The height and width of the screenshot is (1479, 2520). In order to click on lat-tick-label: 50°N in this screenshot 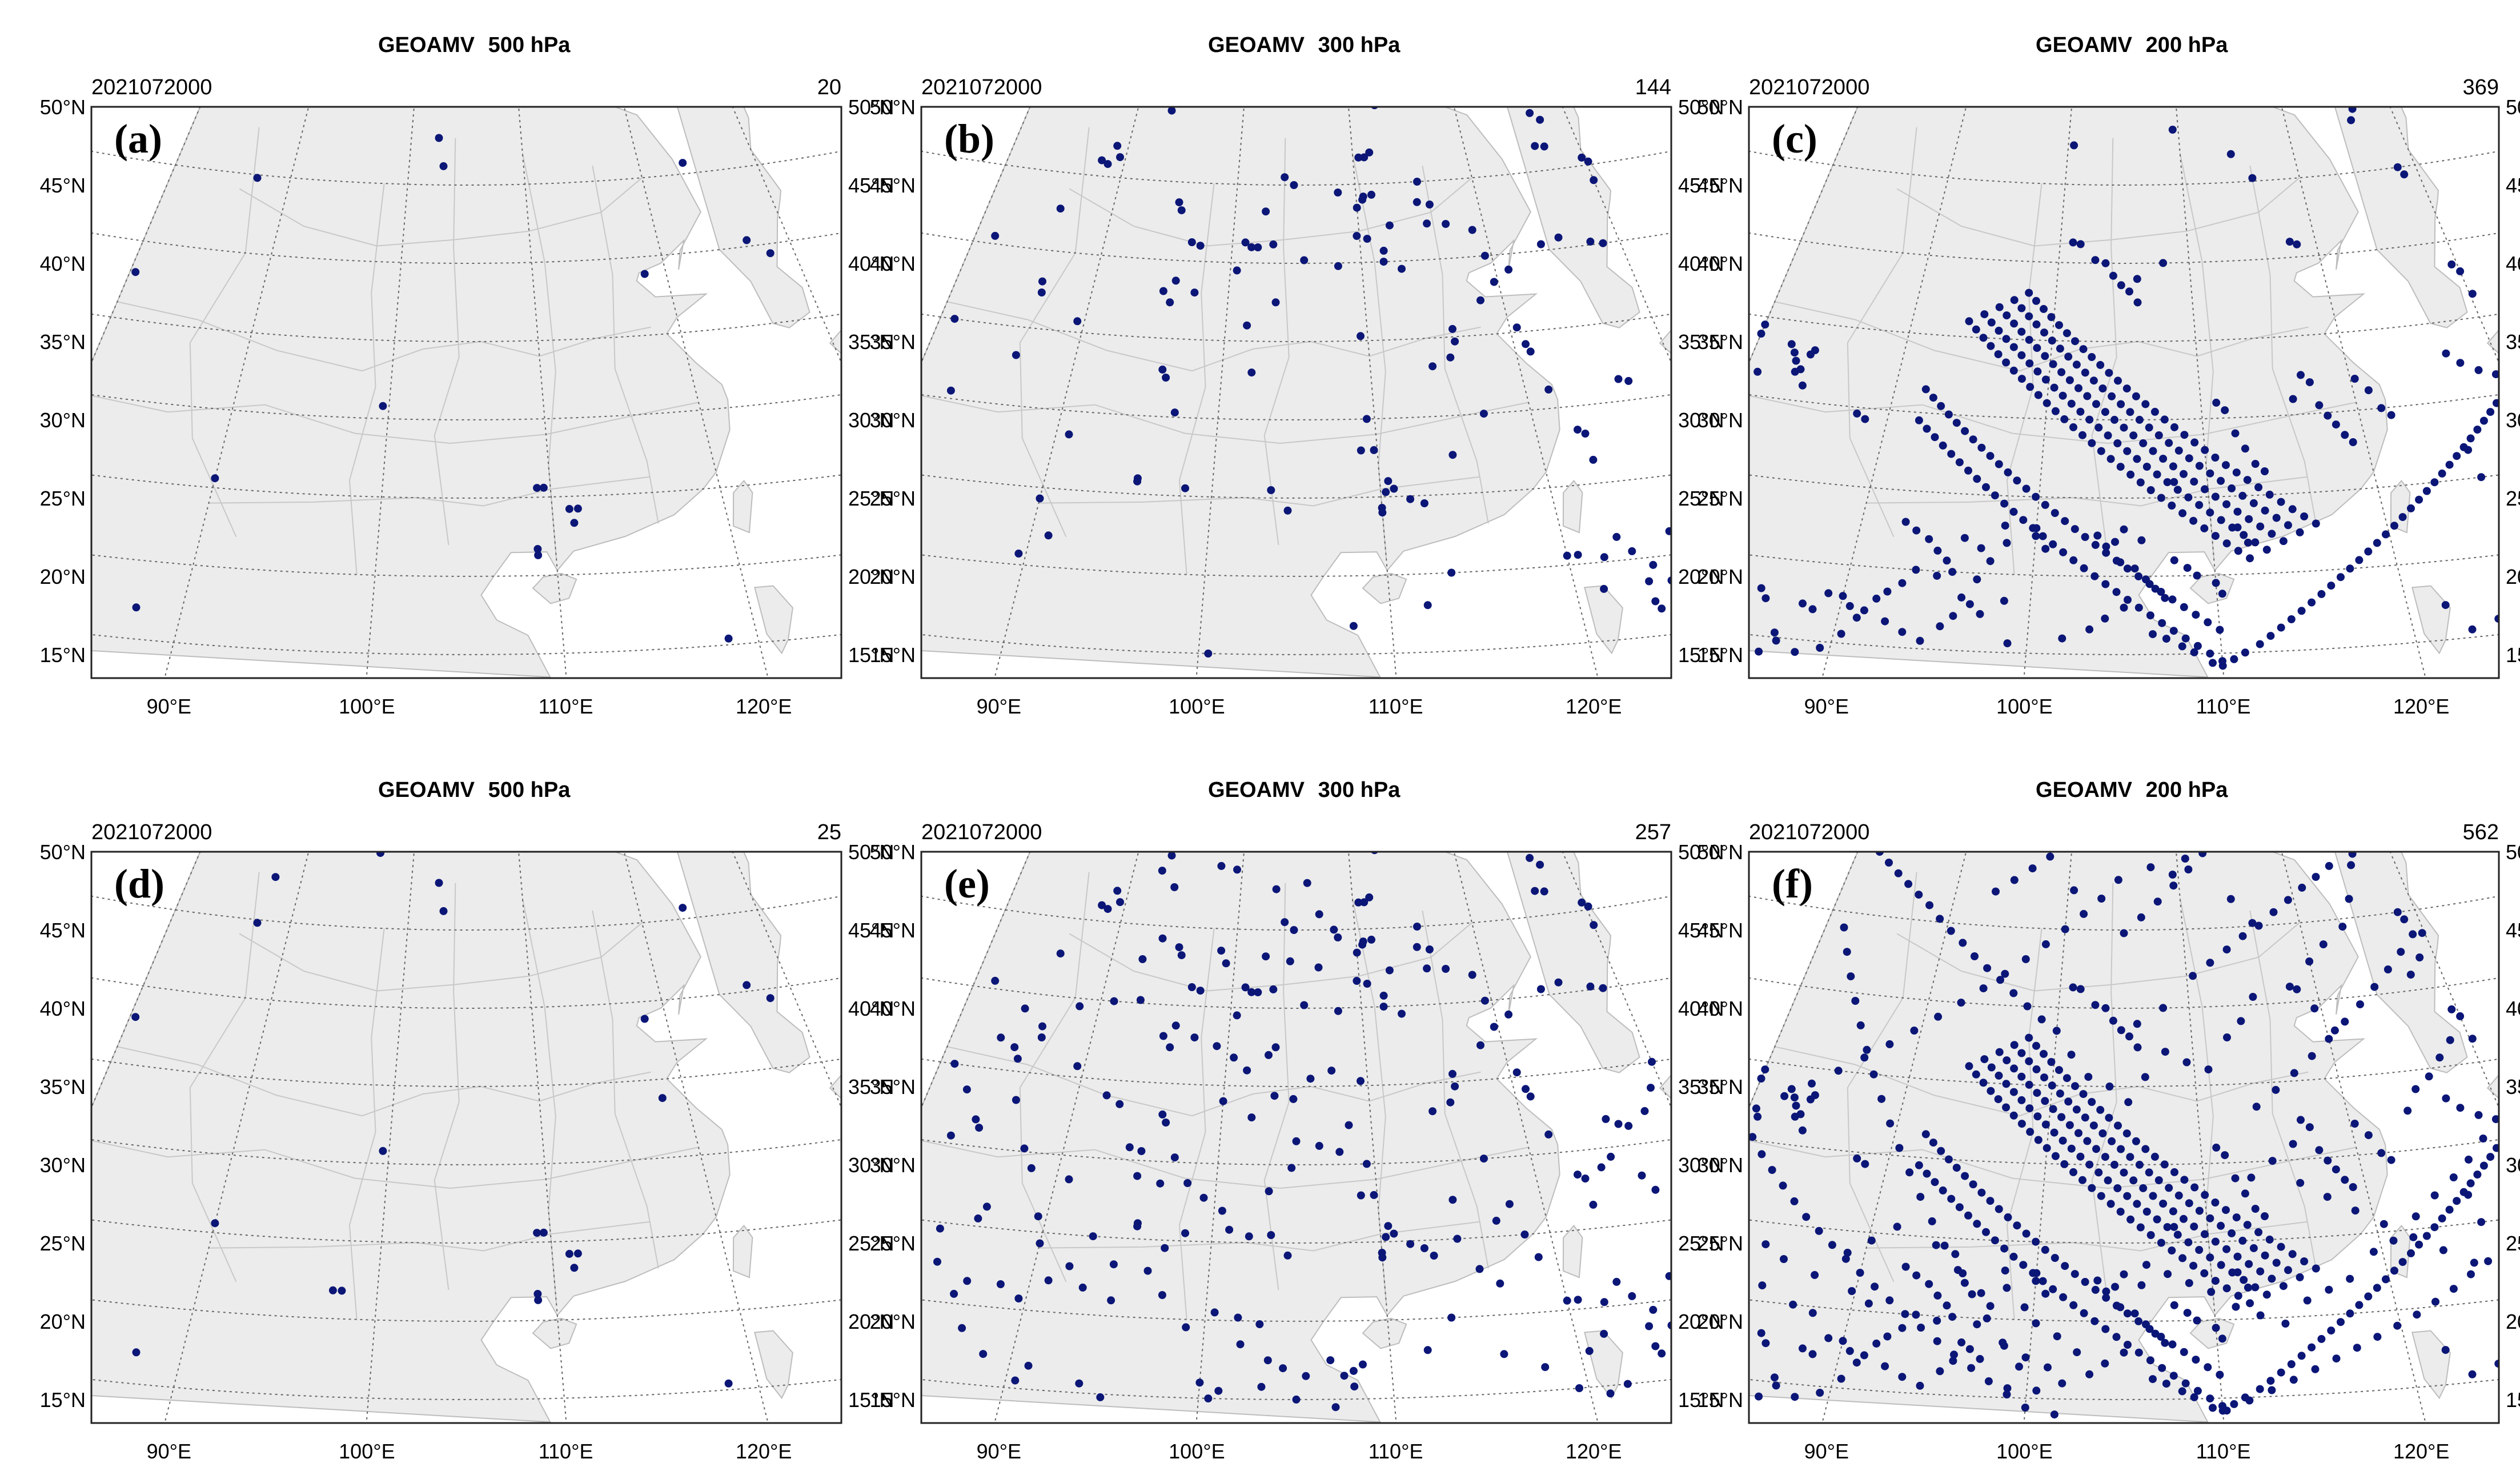, I will do `click(893, 107)`.